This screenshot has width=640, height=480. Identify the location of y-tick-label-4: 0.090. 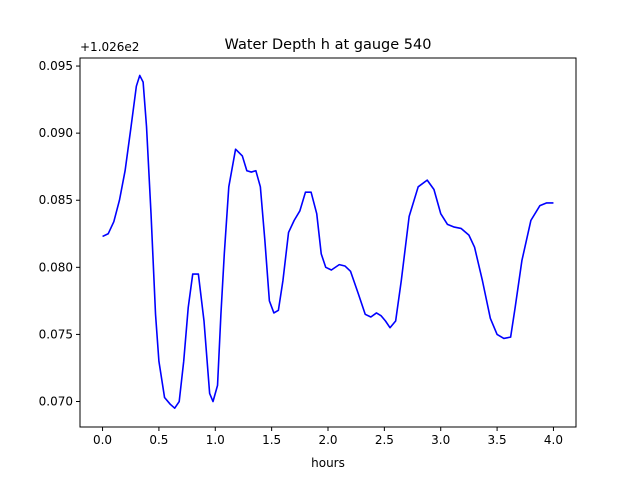
(56, 133).